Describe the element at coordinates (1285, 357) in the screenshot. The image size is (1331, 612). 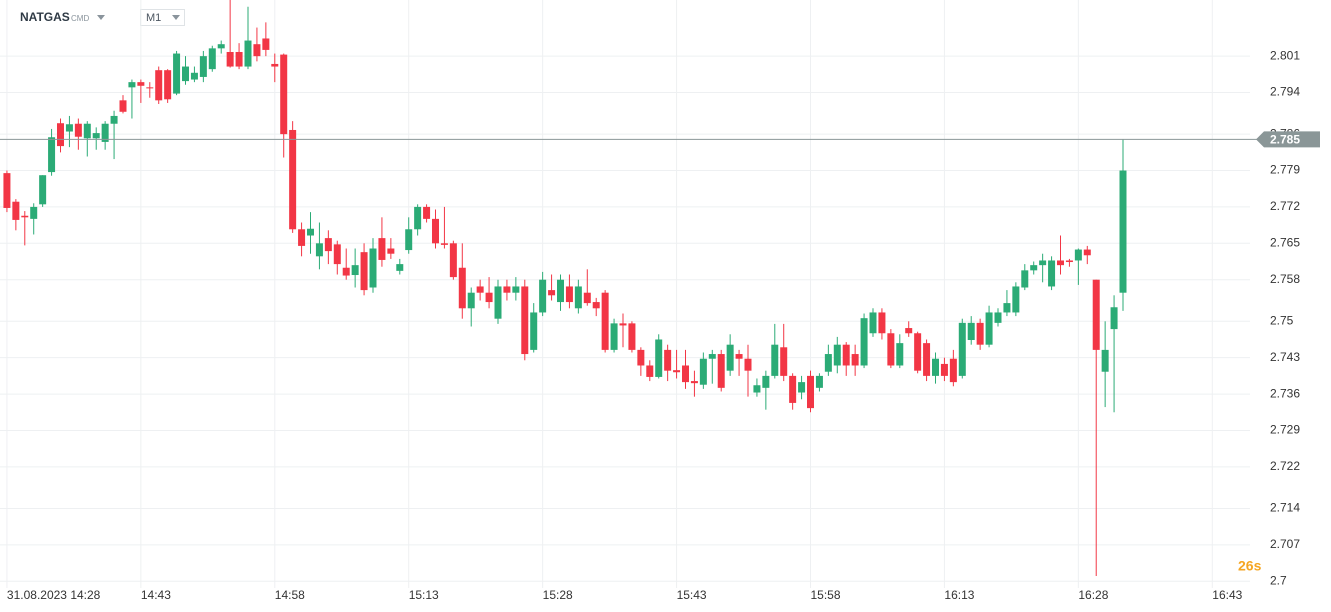
I see `y-tick-label: 2.743` at that location.